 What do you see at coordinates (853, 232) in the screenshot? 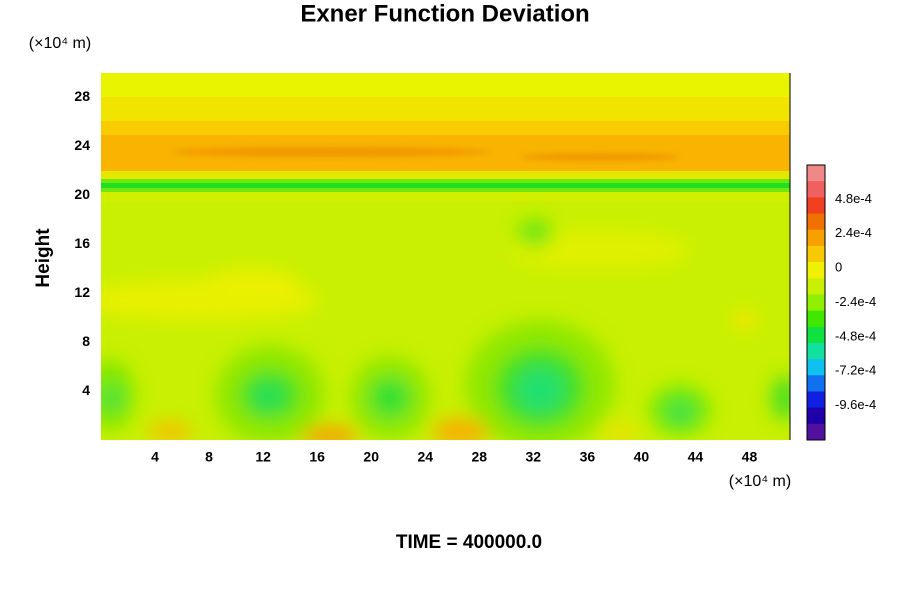
I see `colorbar-tick-label: 2.4e-4` at bounding box center [853, 232].